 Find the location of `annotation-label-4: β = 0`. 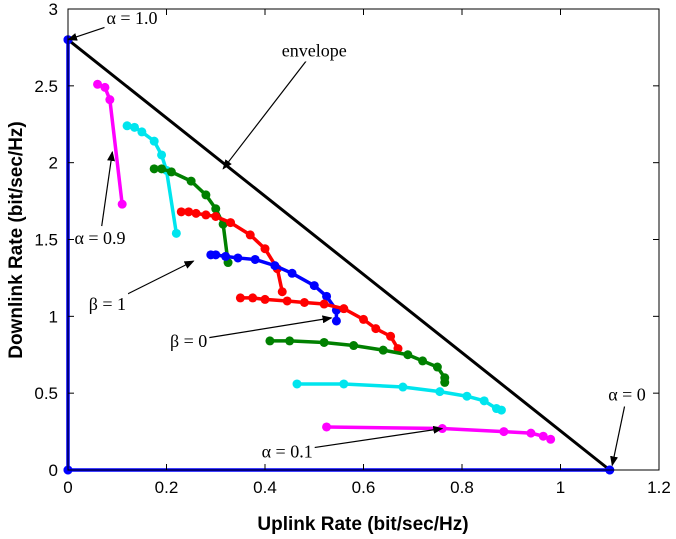

annotation-label-4: β = 0 is located at coordinates (188, 341).